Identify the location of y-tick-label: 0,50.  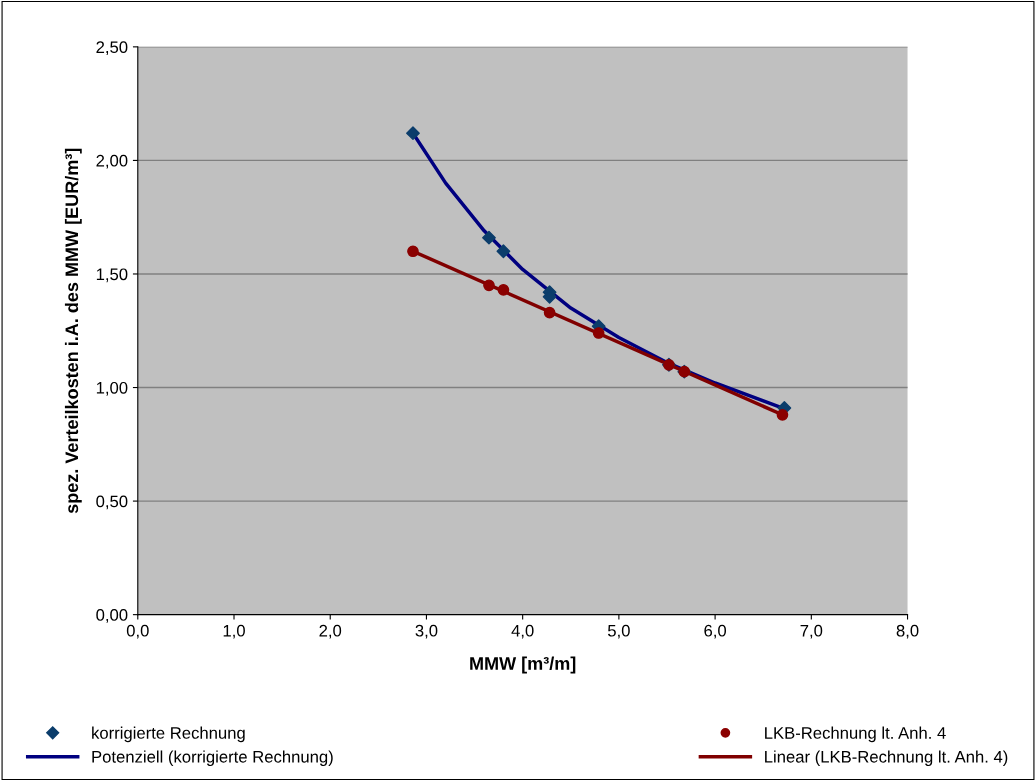
(112, 502).